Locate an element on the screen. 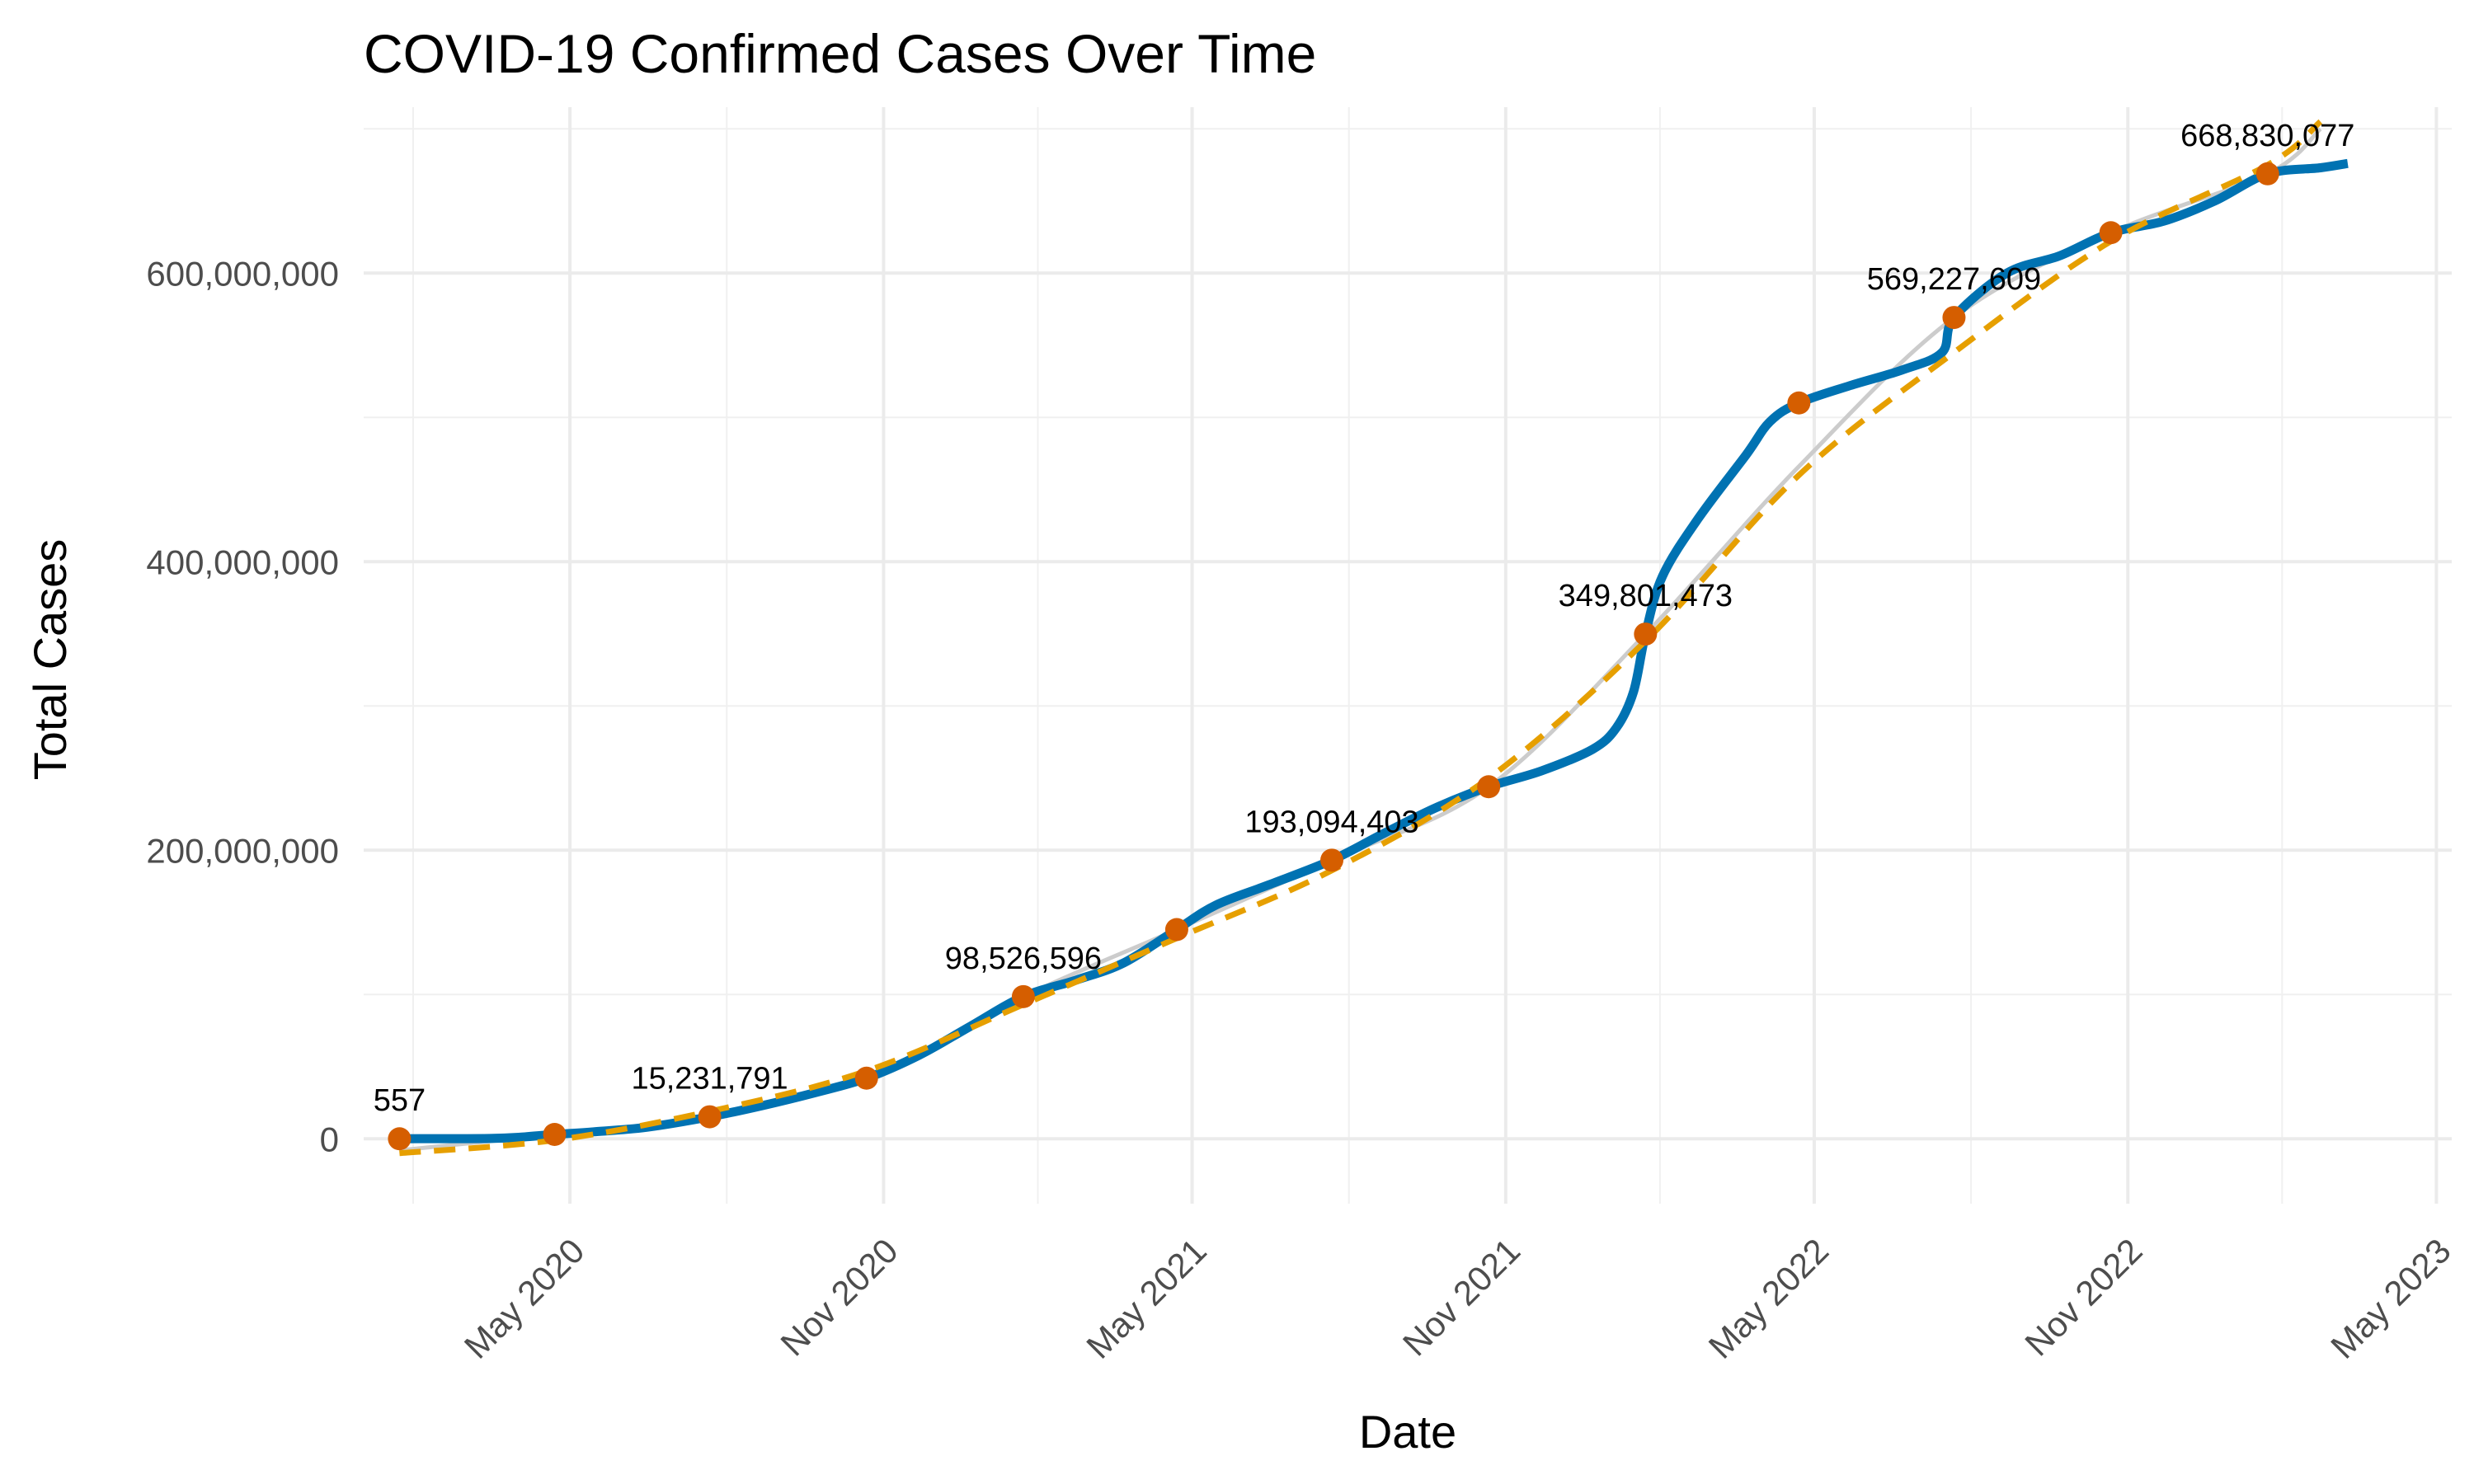  y-axis-title: Total Cases is located at coordinates (50, 660).